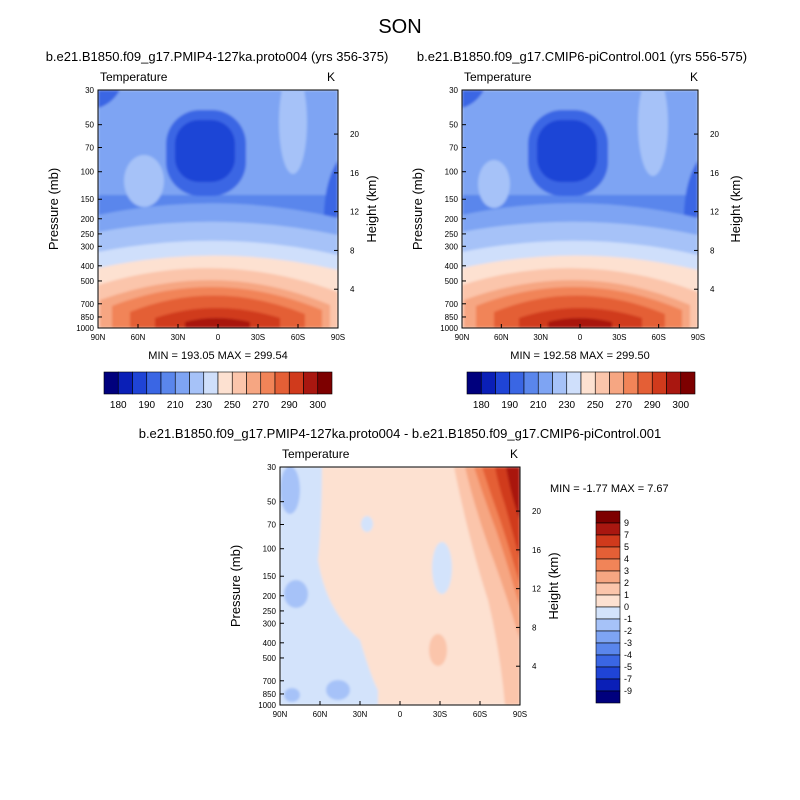 The image size is (800, 800). Describe the element at coordinates (53, 209) in the screenshot. I see `y-axis-label: Pressure (mb)` at that location.